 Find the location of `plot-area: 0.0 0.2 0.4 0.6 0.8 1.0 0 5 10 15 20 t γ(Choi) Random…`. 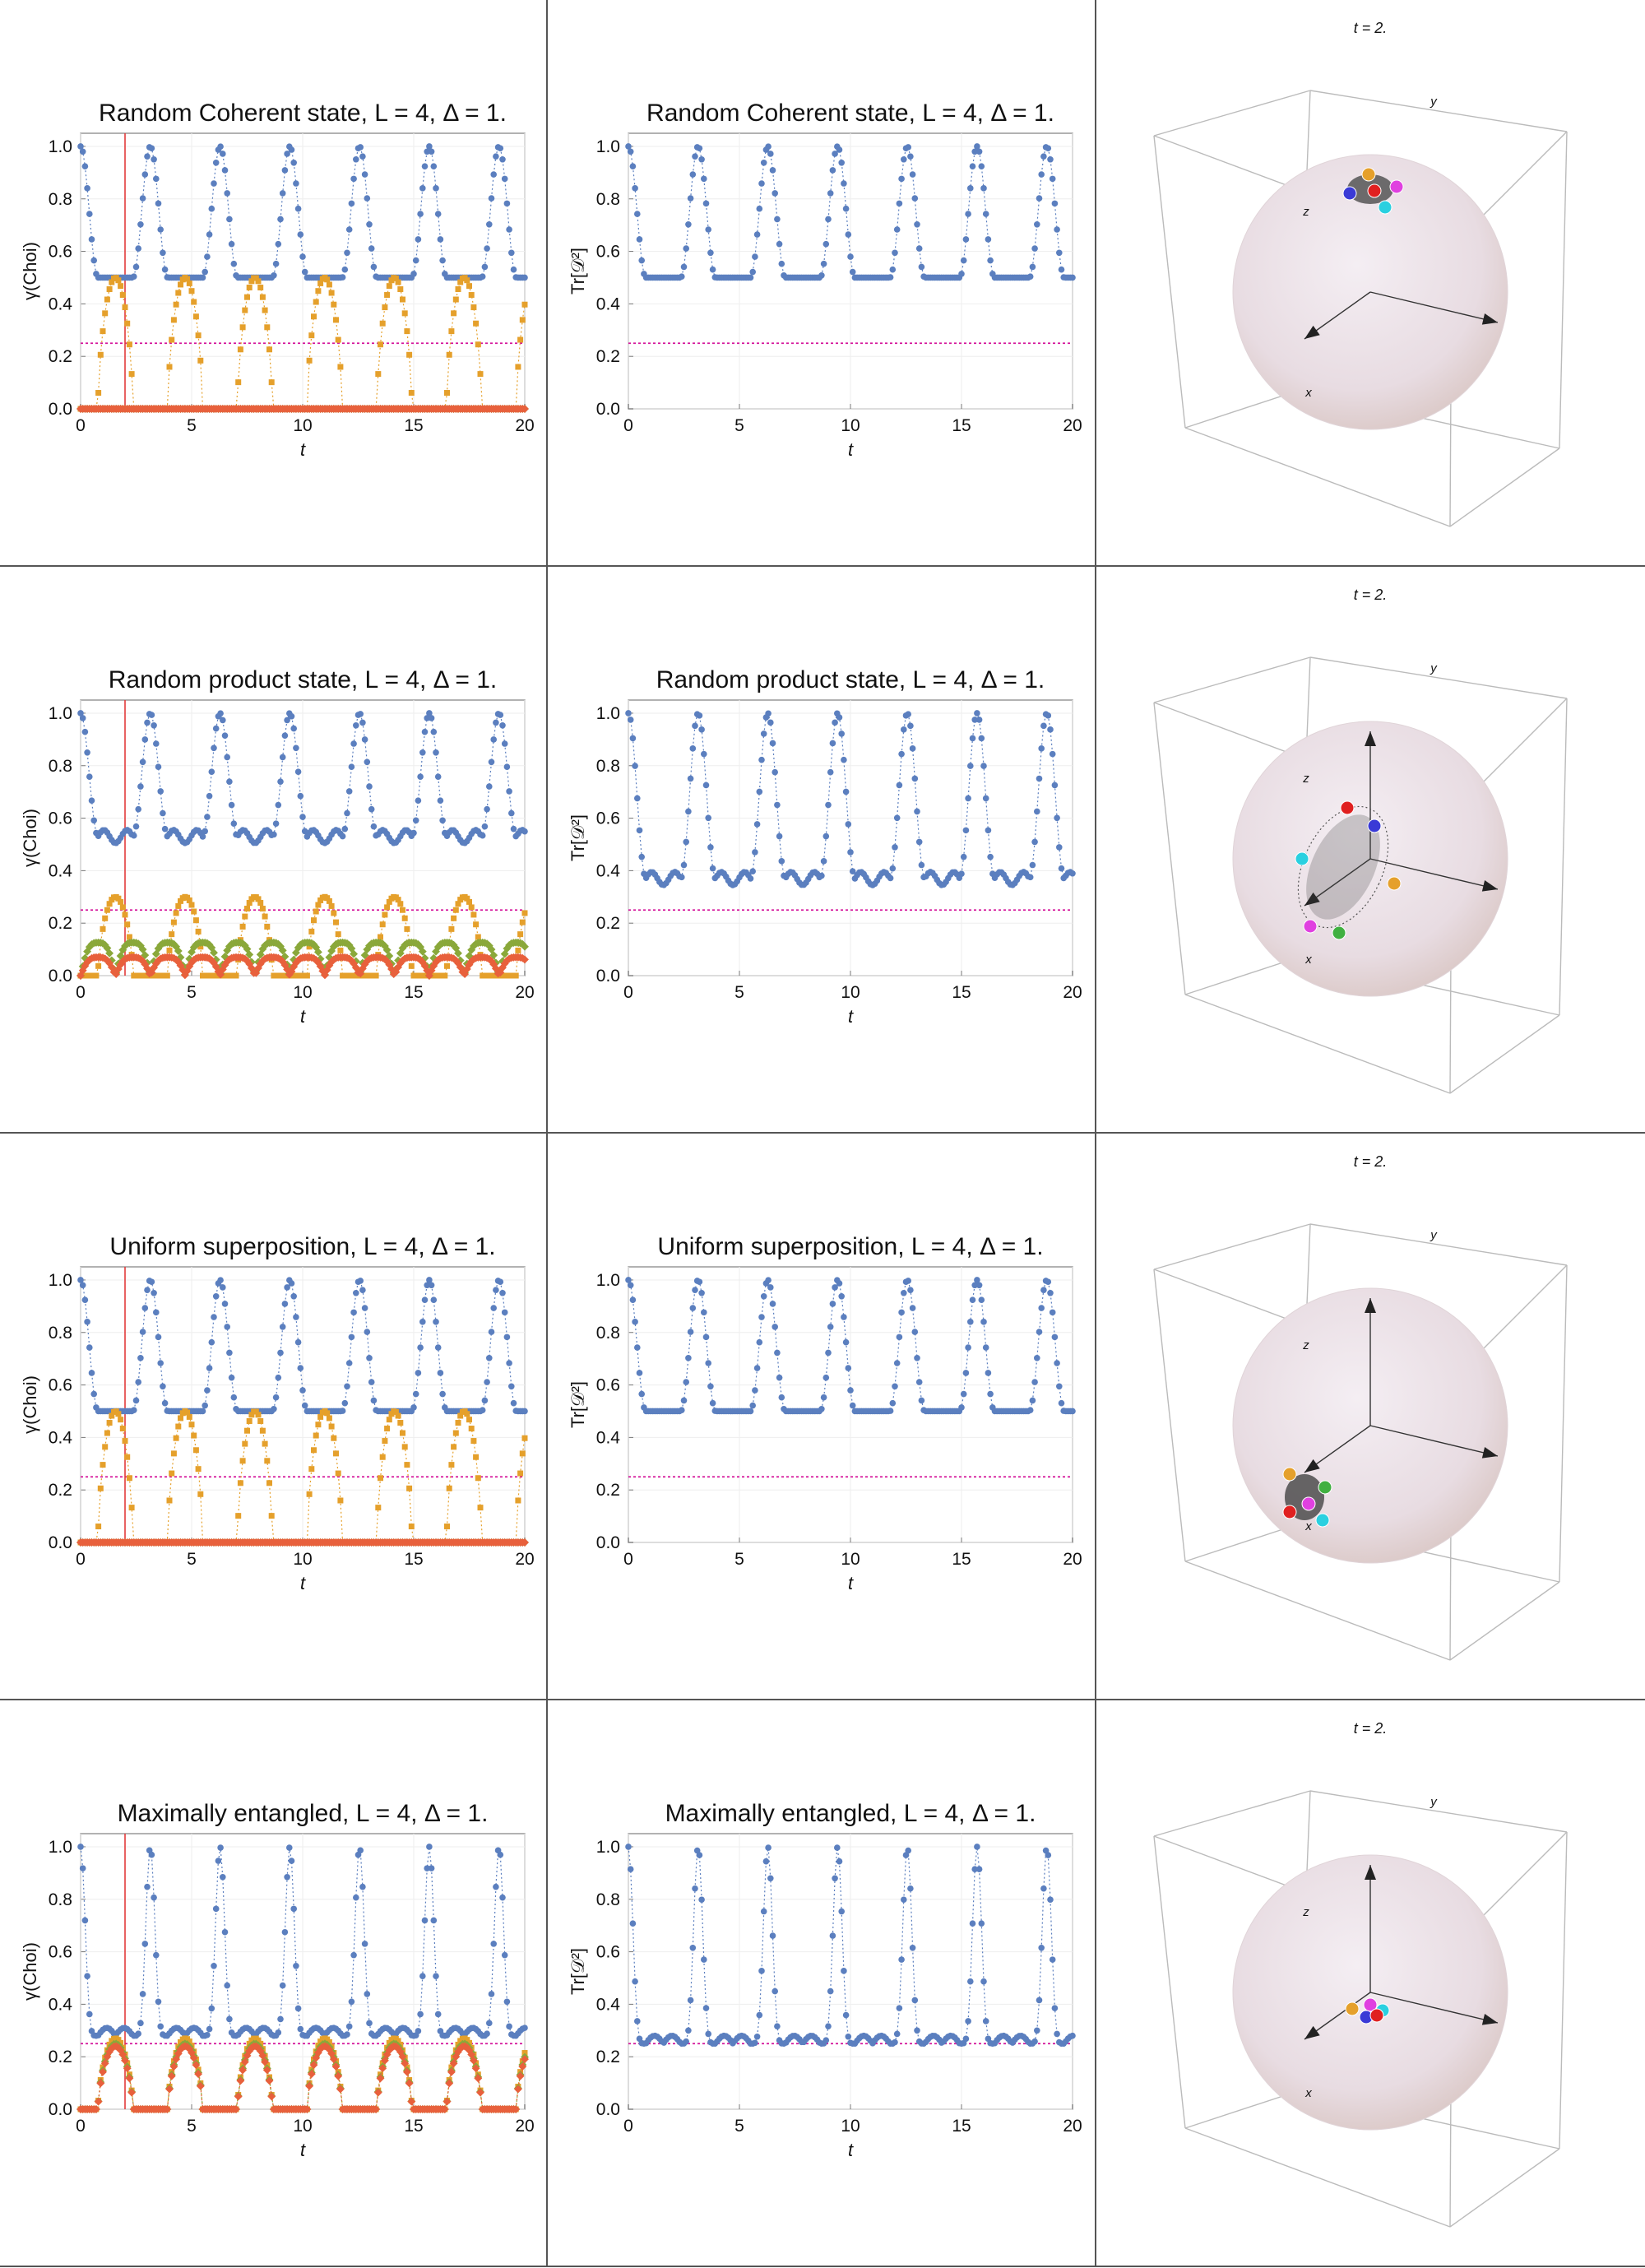

plot-area: 0.0 0.2 0.4 0.6 0.8 1.0 0 5 10 15 20 t γ(Choi) Random… is located at coordinates (277, 280).